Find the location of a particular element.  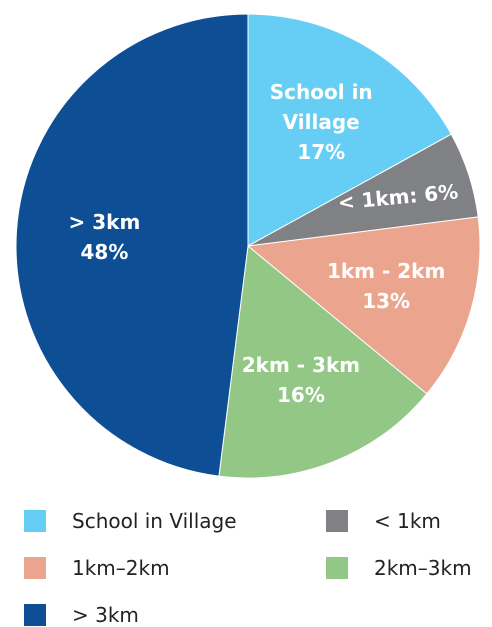

slice-label: 1km - 2km 13% is located at coordinates (386, 286).